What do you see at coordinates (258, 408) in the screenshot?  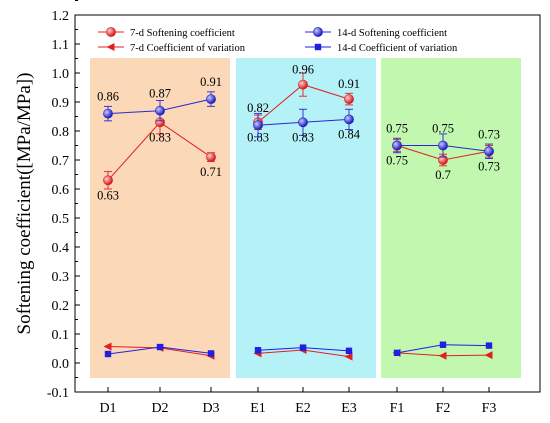 I see `x-tick-label: E1` at bounding box center [258, 408].